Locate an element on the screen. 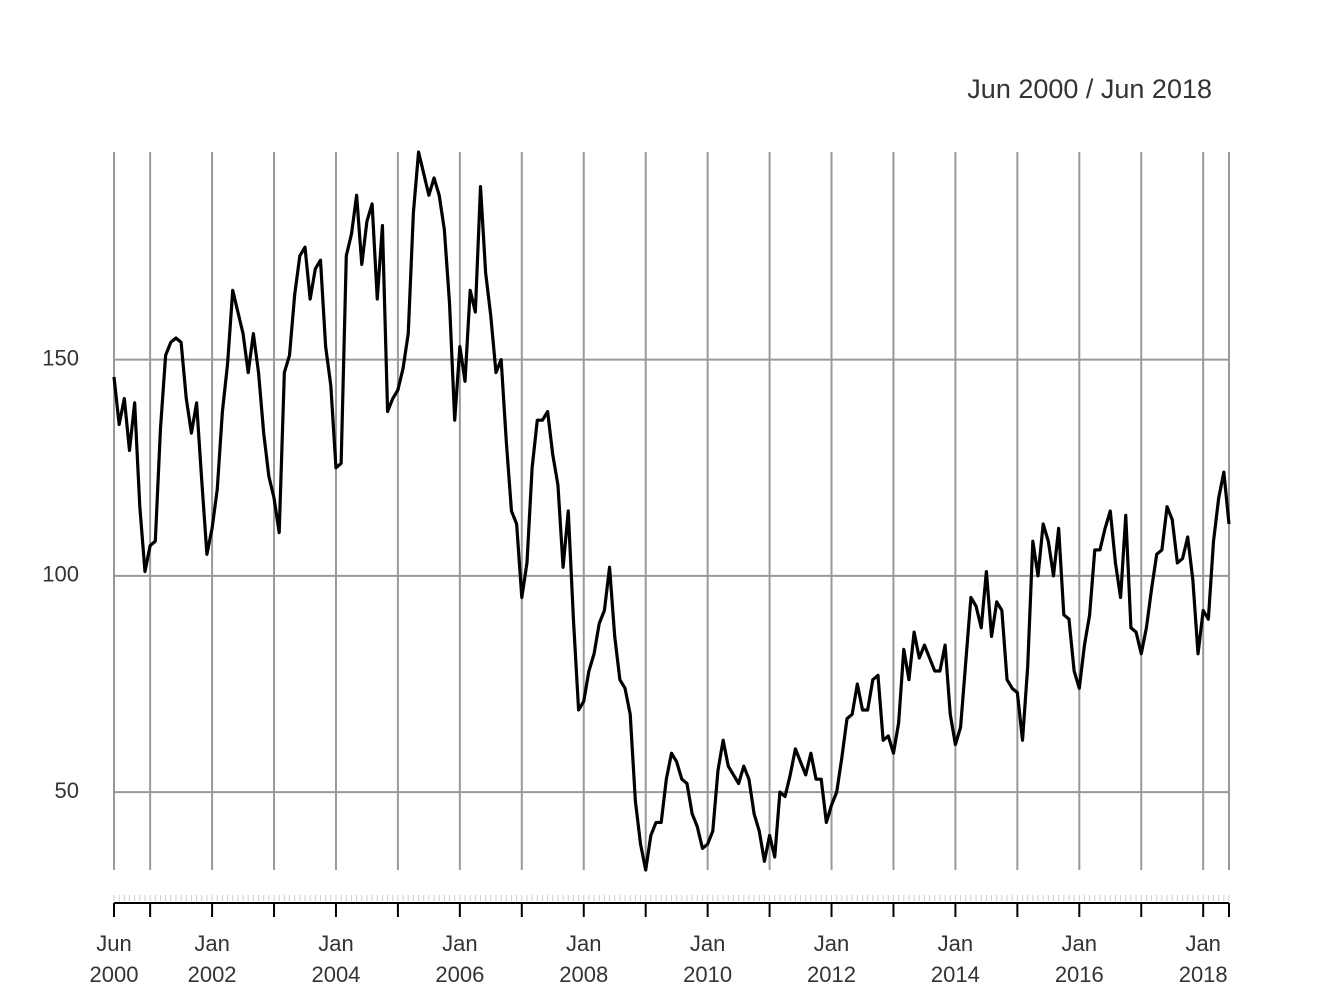 The width and height of the screenshot is (1344, 1008). chart-title: Jun 2000 / Jun 2018 is located at coordinates (1089, 89).